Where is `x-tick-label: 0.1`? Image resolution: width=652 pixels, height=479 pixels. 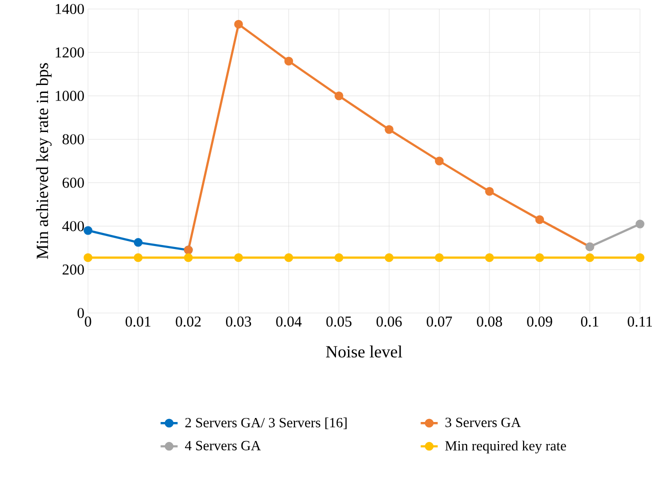
x-tick-label: 0.1 is located at coordinates (589, 321).